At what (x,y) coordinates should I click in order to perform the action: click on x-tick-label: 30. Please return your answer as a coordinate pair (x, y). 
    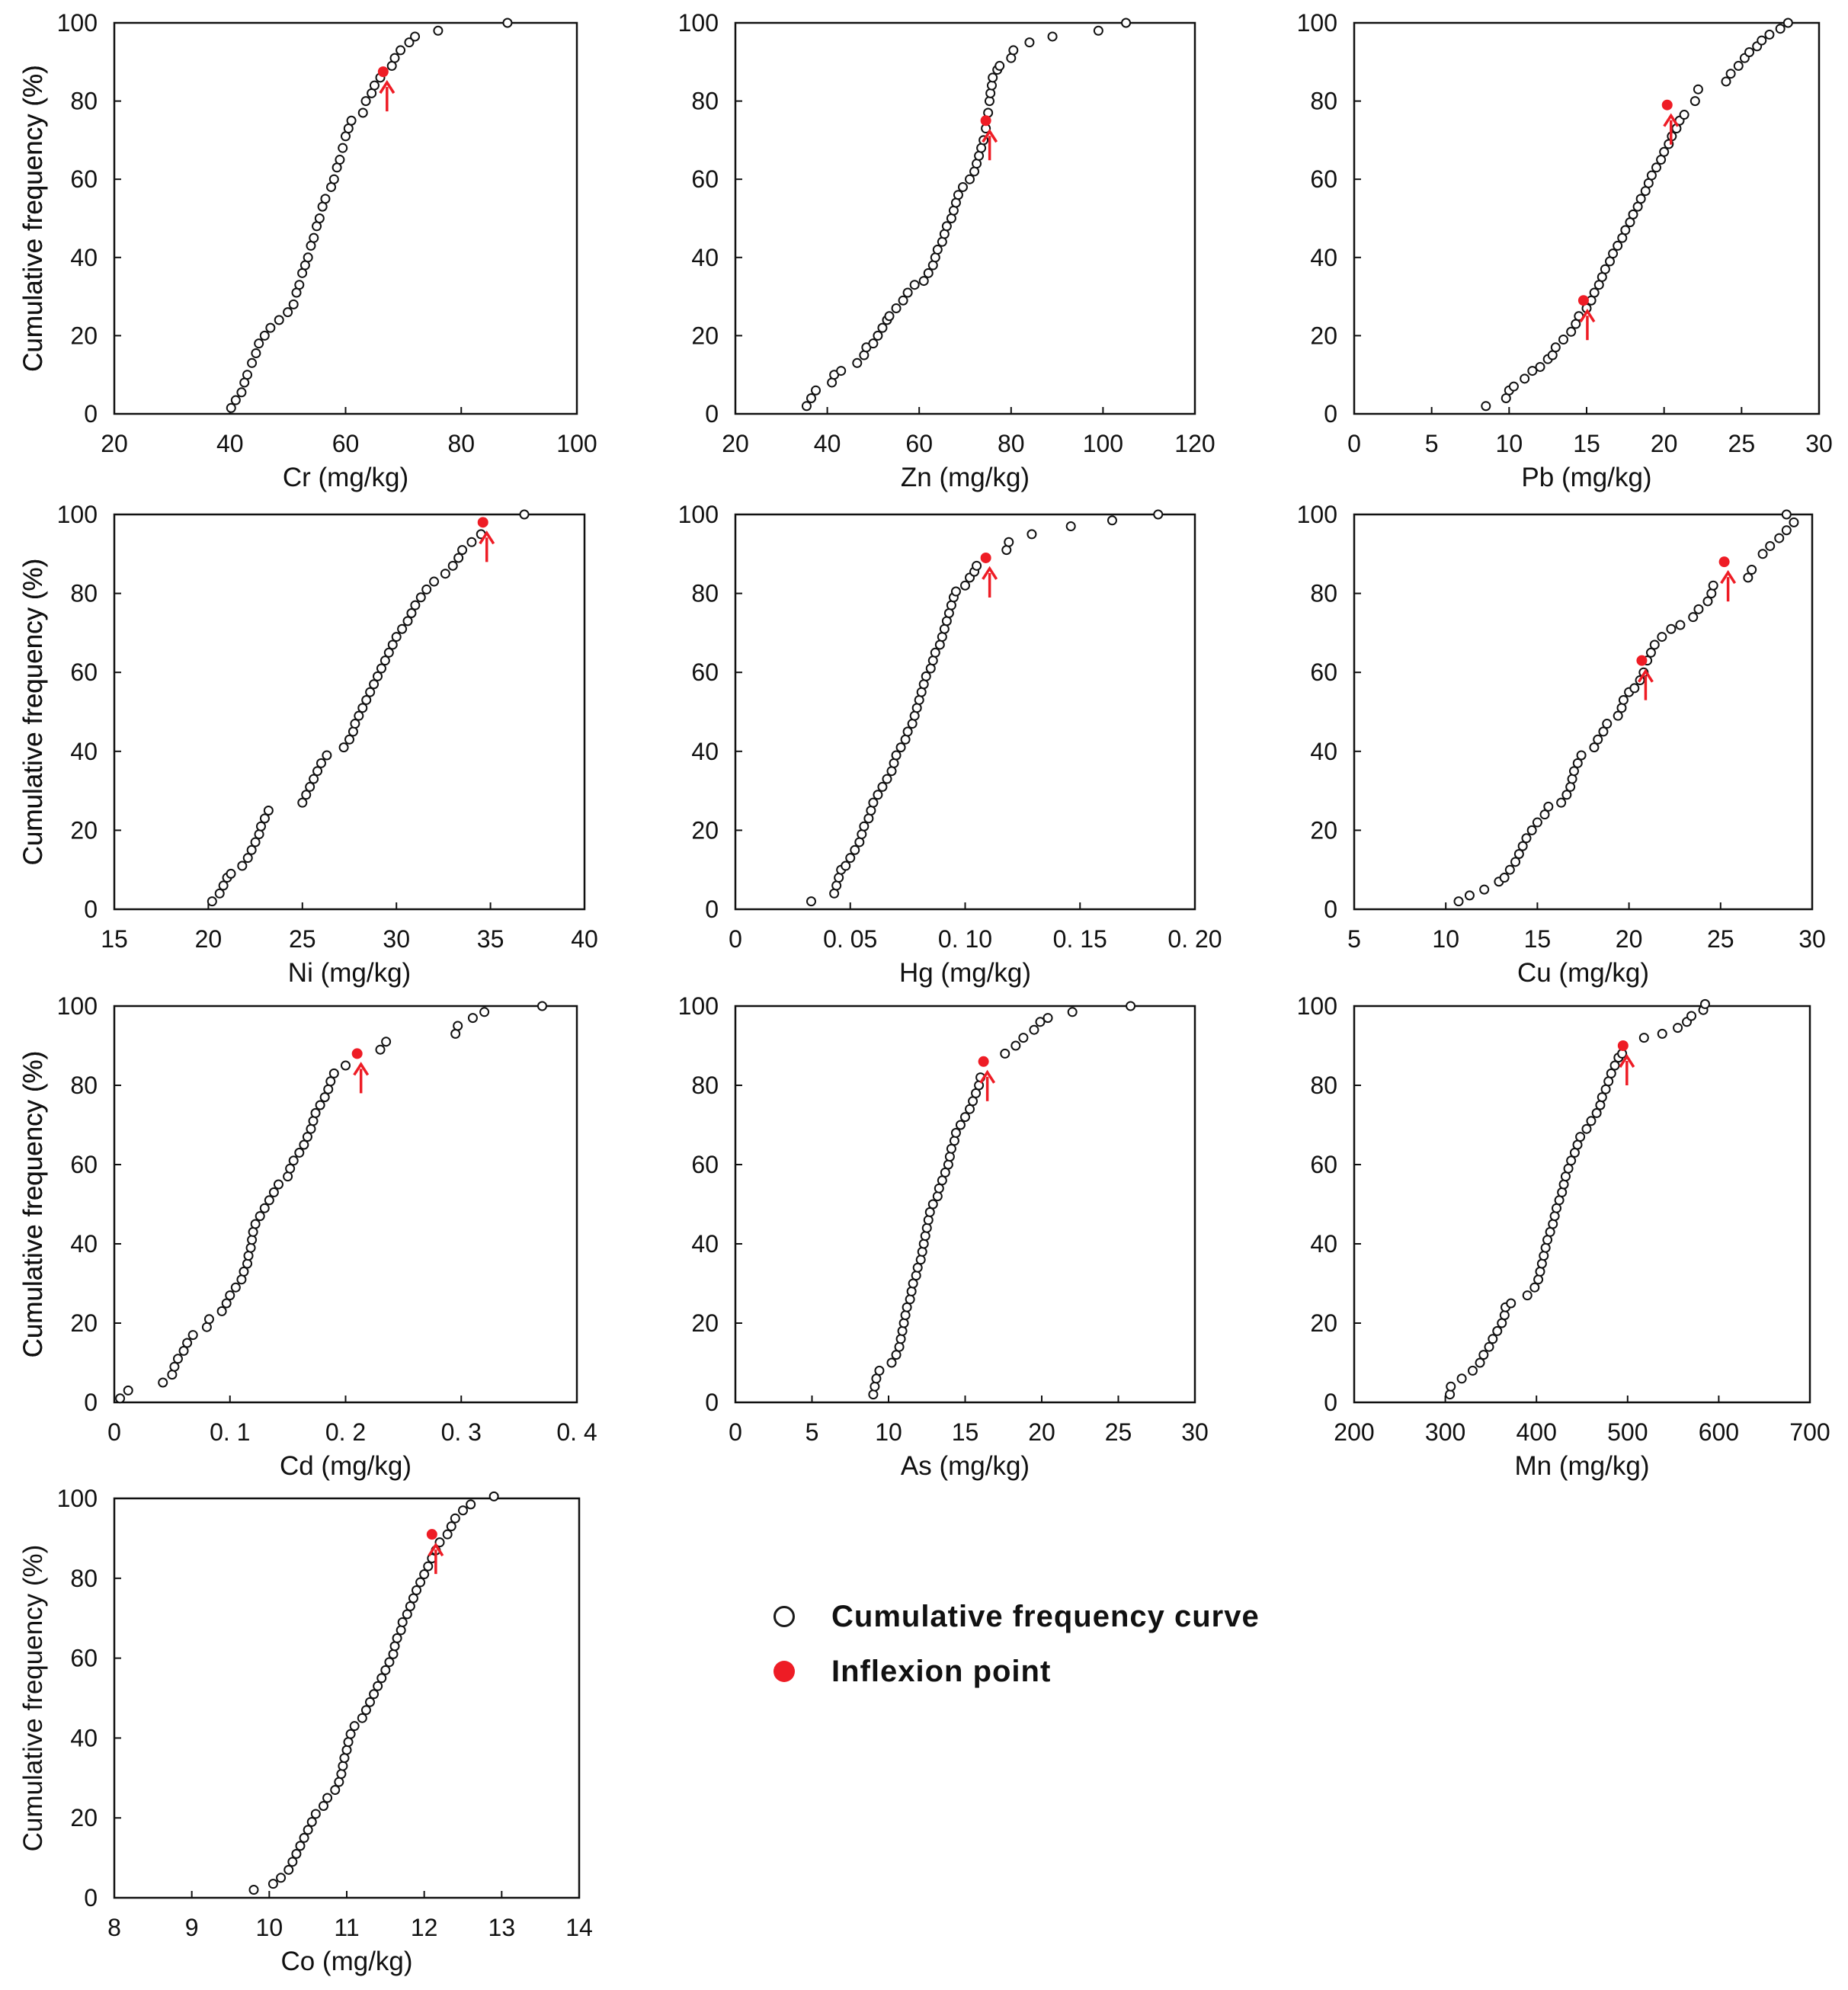
    Looking at the image, I should click on (396, 939).